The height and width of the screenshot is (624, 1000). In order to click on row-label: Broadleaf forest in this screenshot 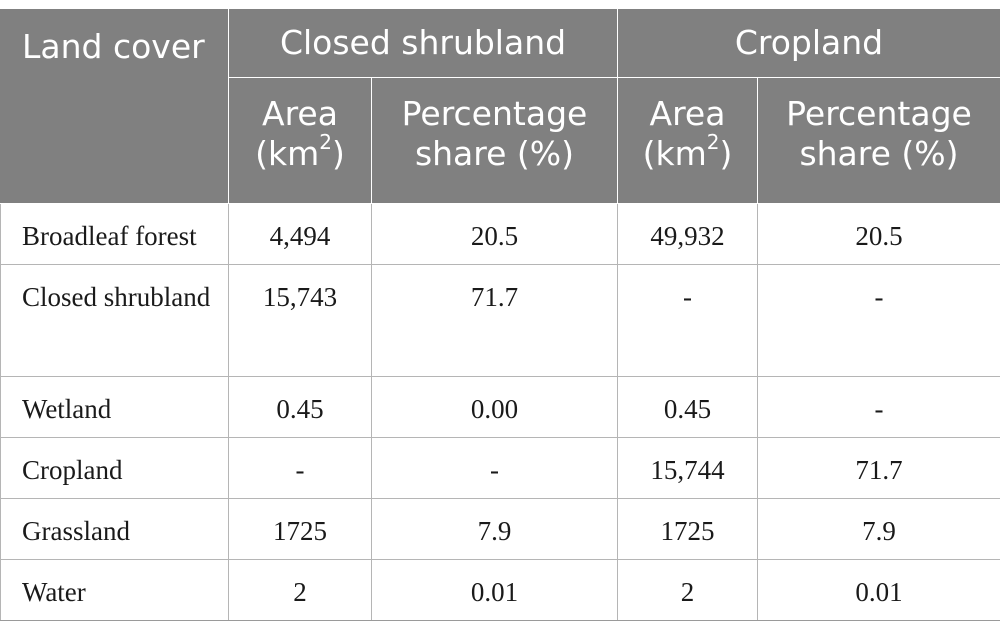, I will do `click(114, 234)`.